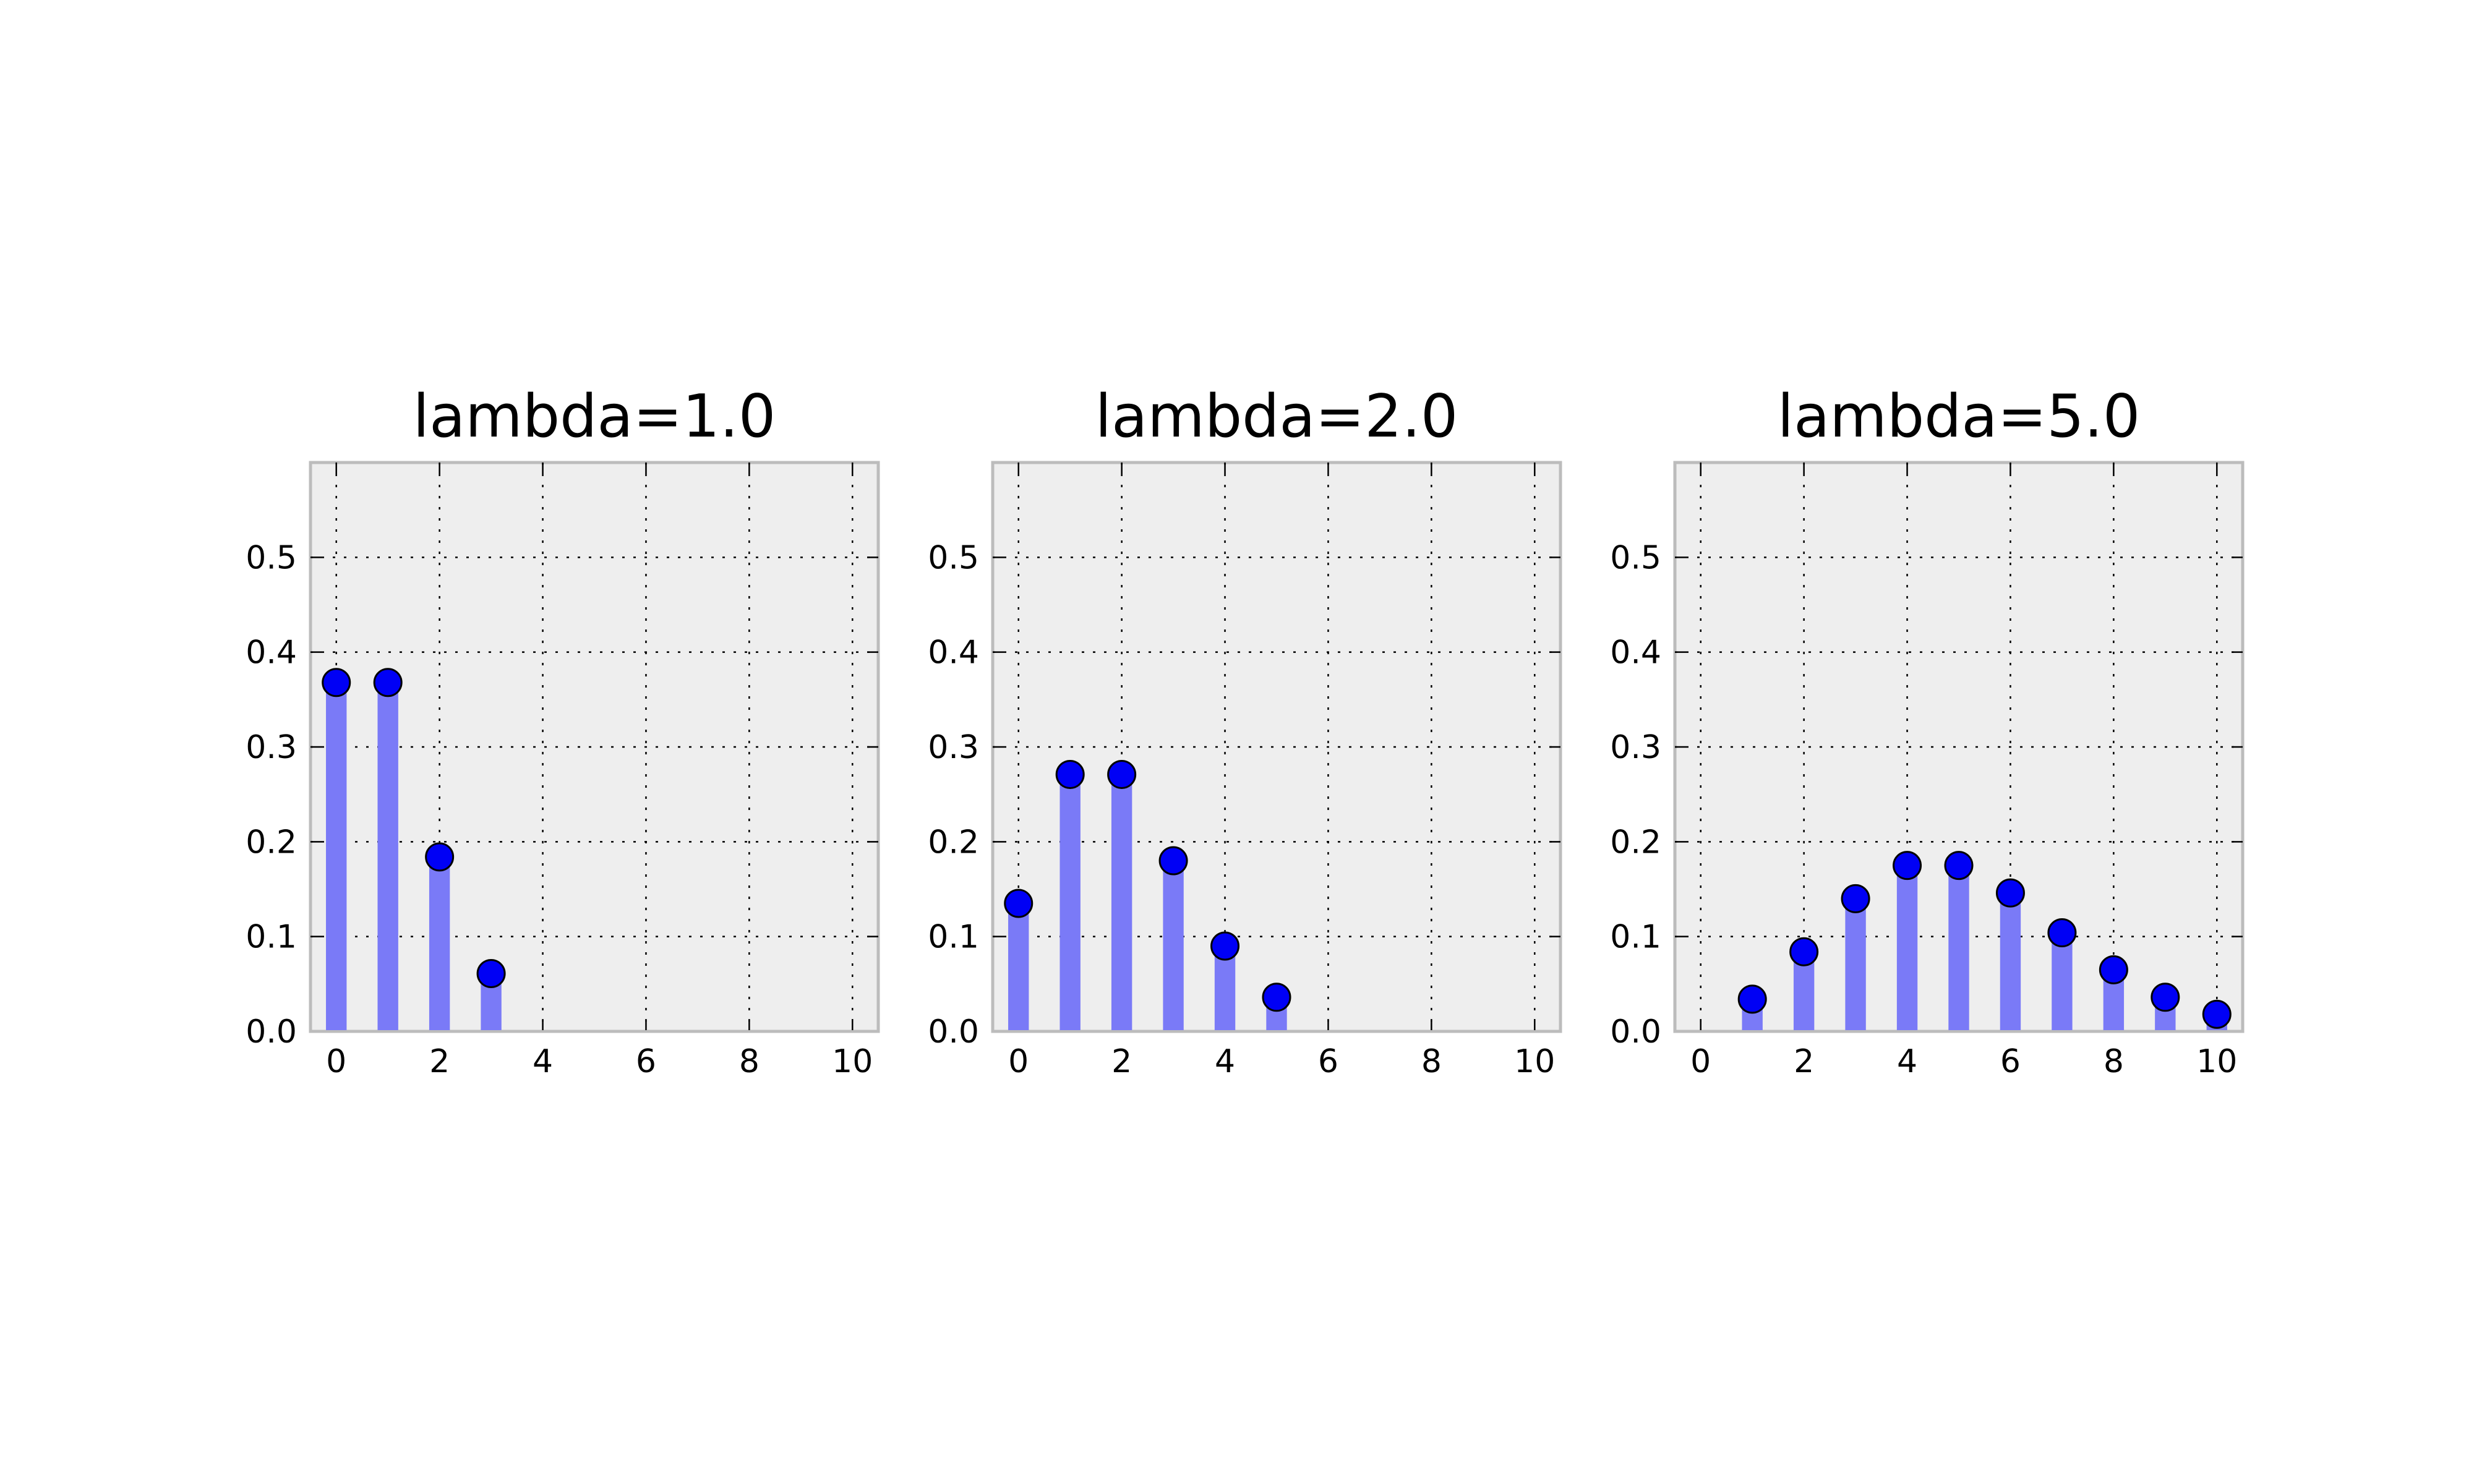 The width and height of the screenshot is (2474, 1484). I want to click on panel-lambda-1: 0.0 0.1 0.2 0.3 0.4 0.5 0 2 4 6 8 10 lambda=1.0, so click(563, 731).